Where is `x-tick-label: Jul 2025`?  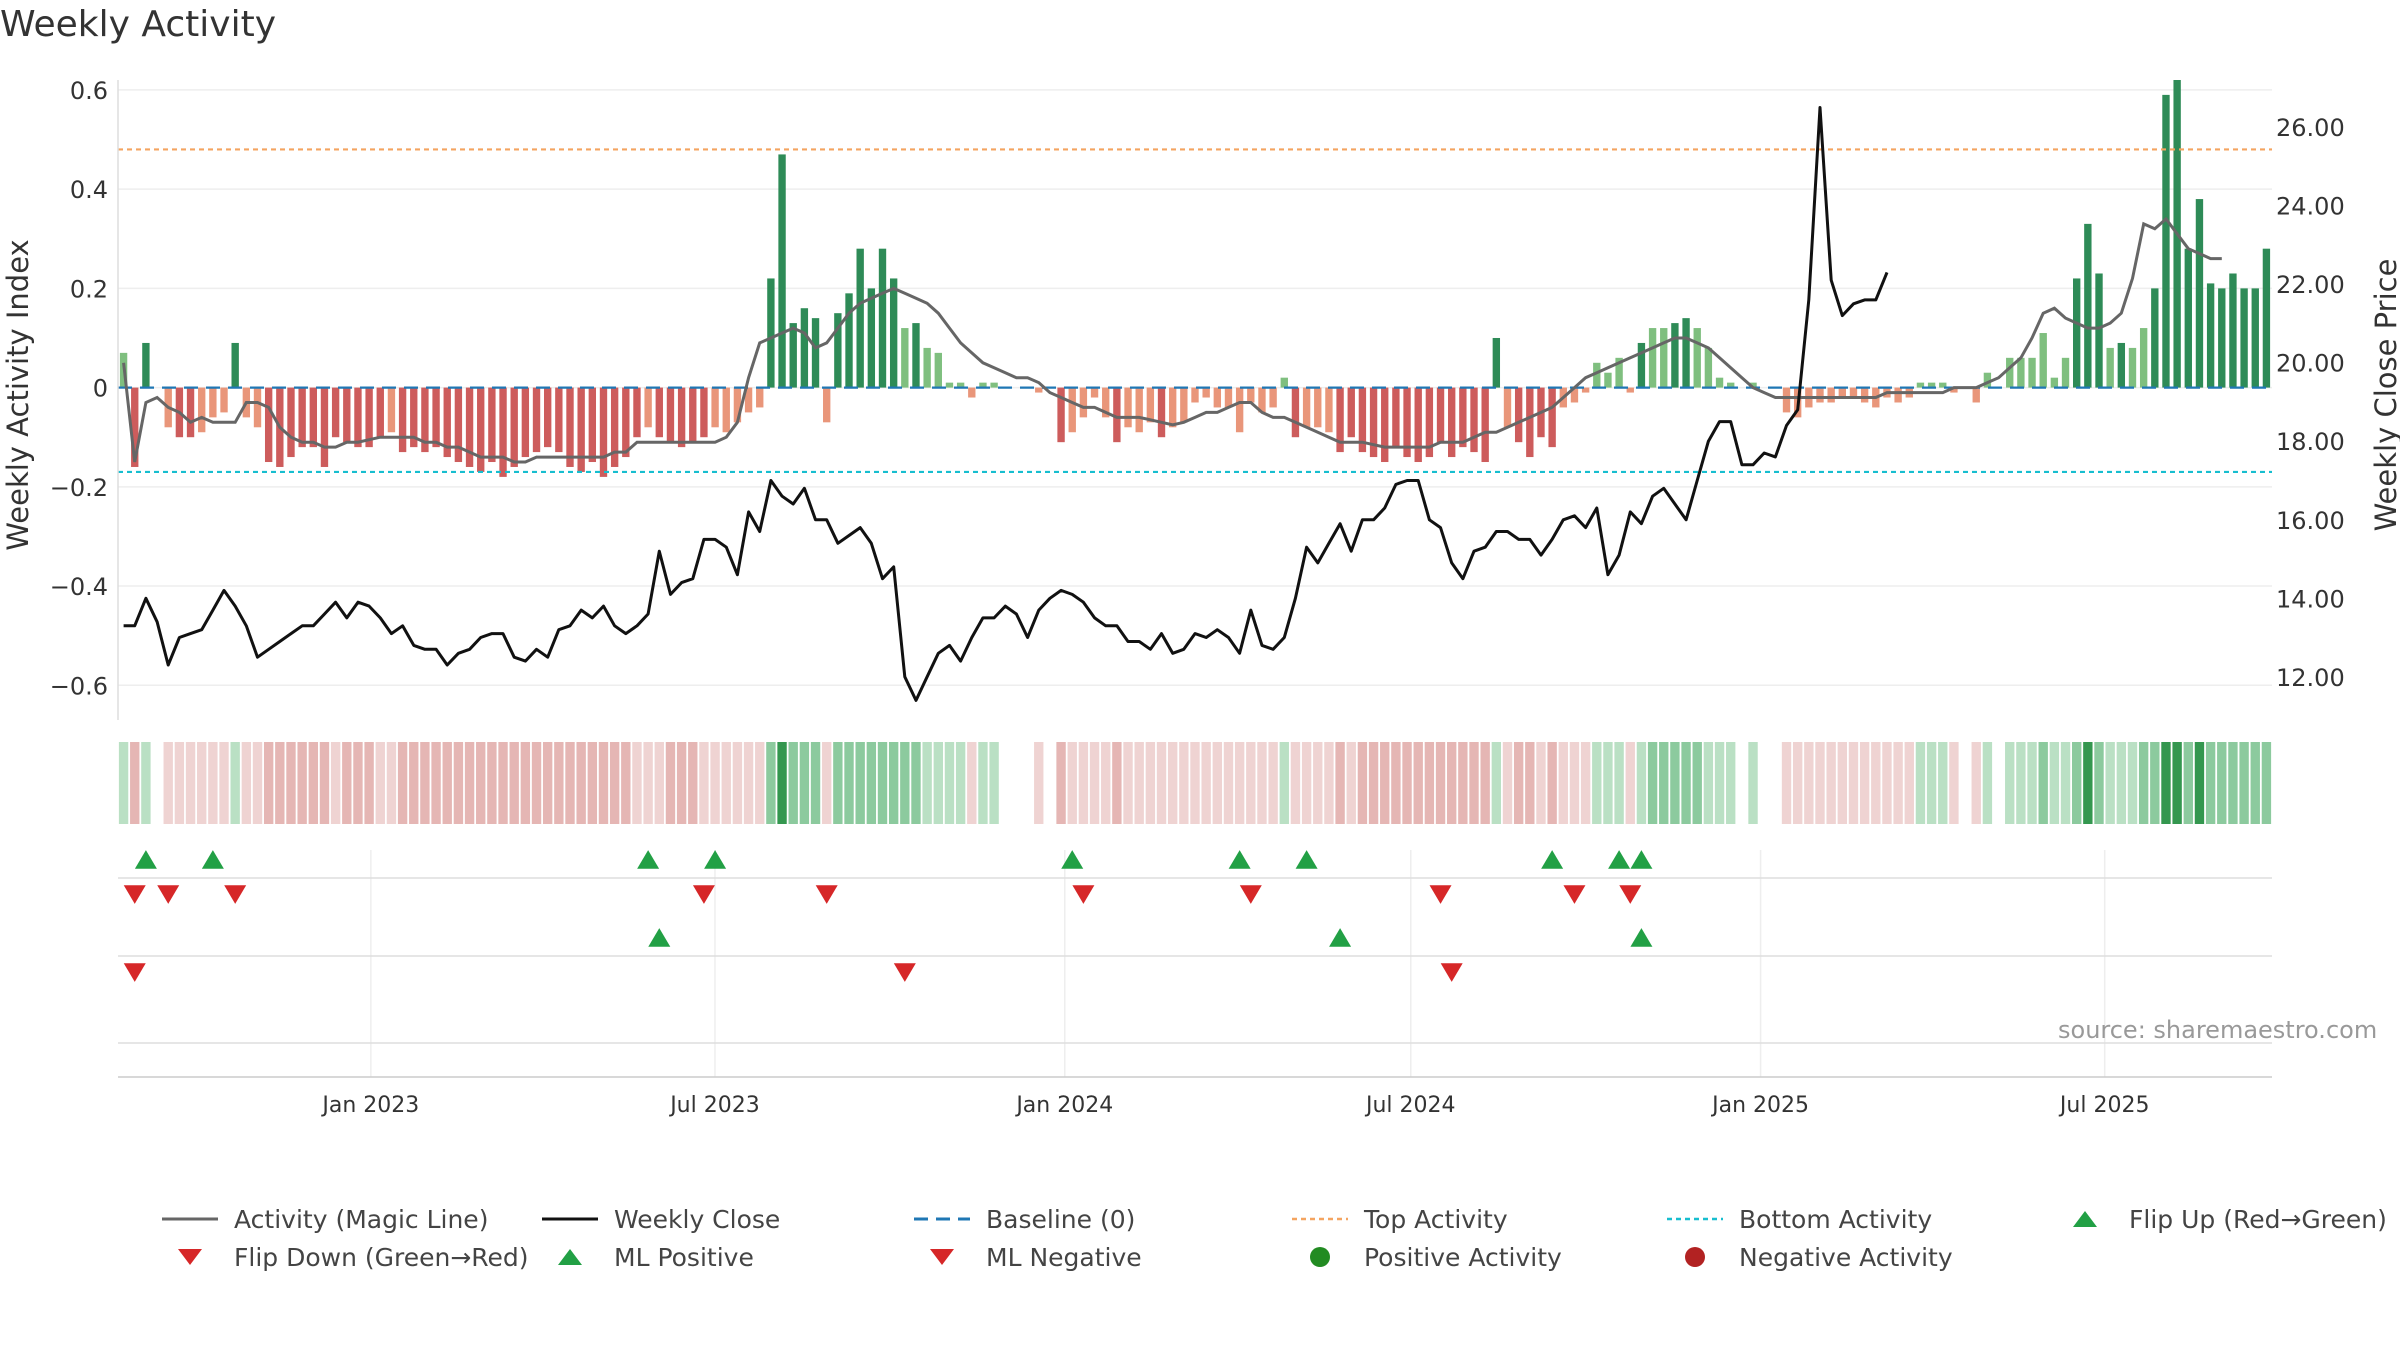 x-tick-label: Jul 2025 is located at coordinates (2104, 1105).